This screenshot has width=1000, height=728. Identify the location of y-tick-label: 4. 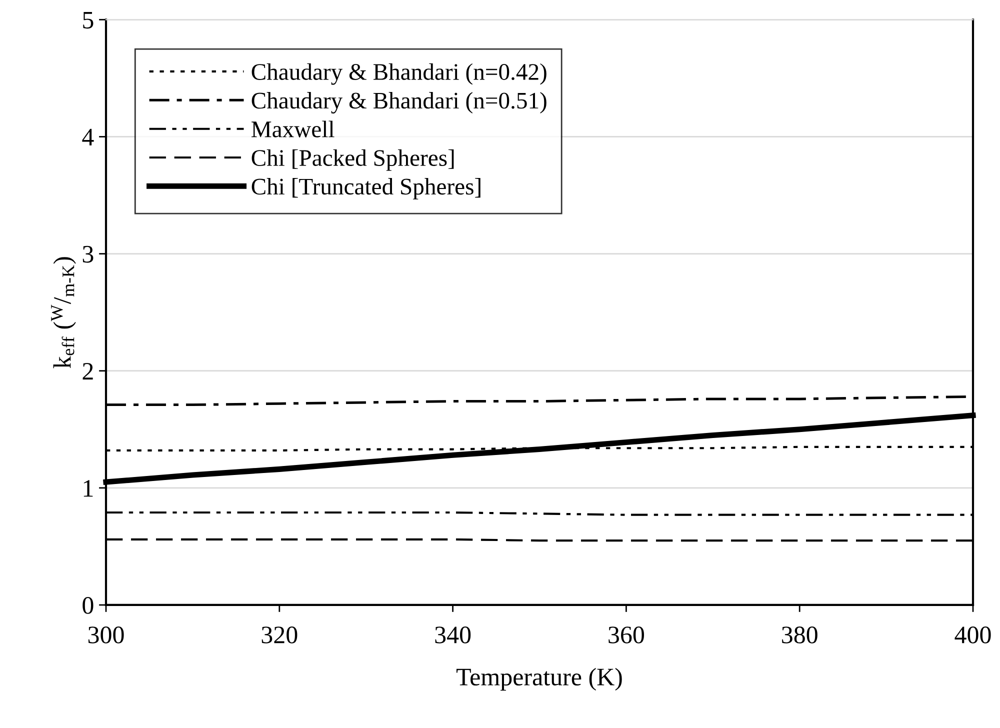
(88, 137).